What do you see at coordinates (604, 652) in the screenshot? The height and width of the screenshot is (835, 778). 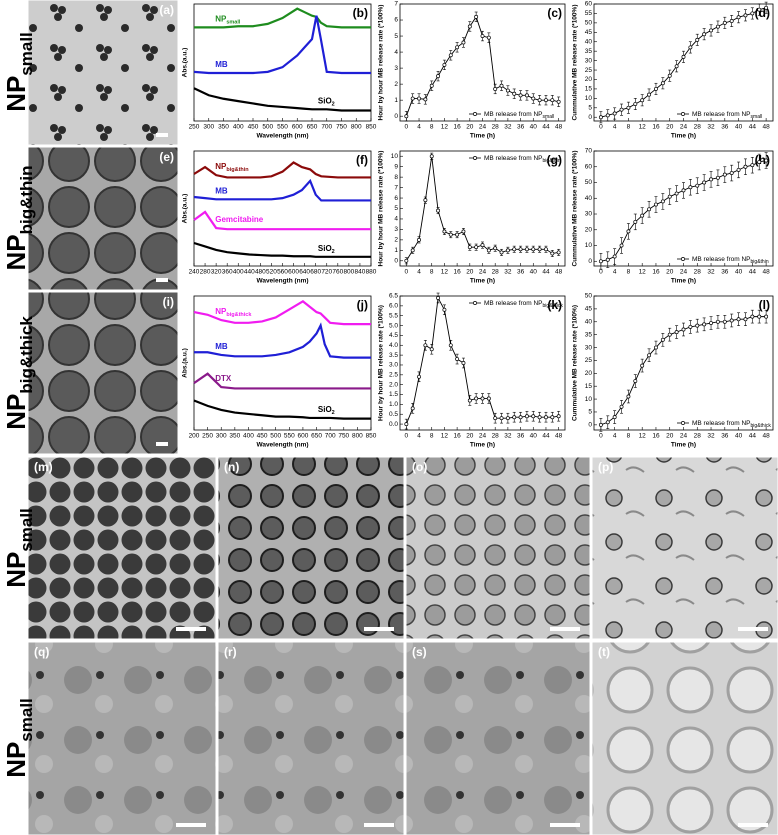 I see `panel-label: (t)` at bounding box center [604, 652].